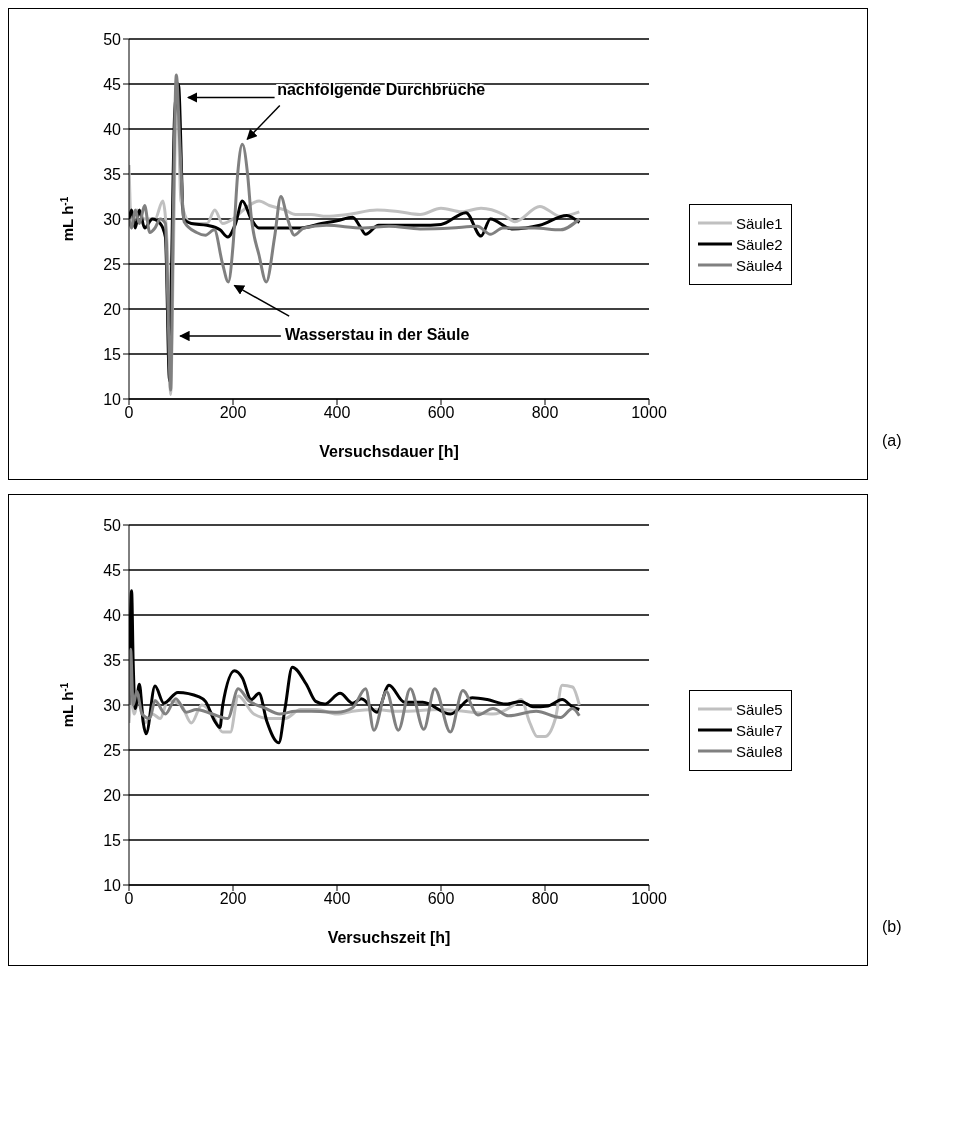 This screenshot has width=968, height=1124. What do you see at coordinates (389, 451) in the screenshot?
I see `x-axis-title: Versuchsdauer [h]` at bounding box center [389, 451].